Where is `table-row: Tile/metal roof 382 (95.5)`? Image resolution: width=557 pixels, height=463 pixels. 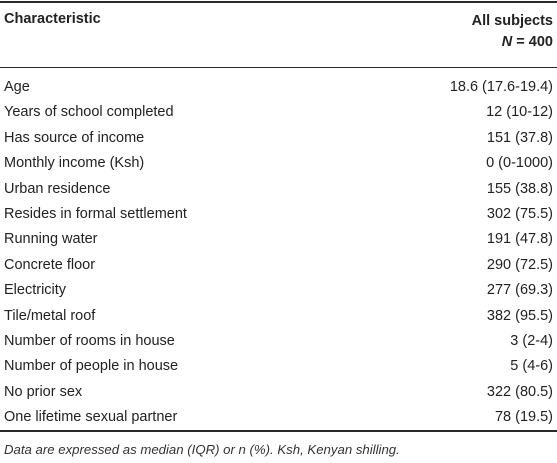 table-row: Tile/metal roof 382 (95.5) is located at coordinates (278, 317).